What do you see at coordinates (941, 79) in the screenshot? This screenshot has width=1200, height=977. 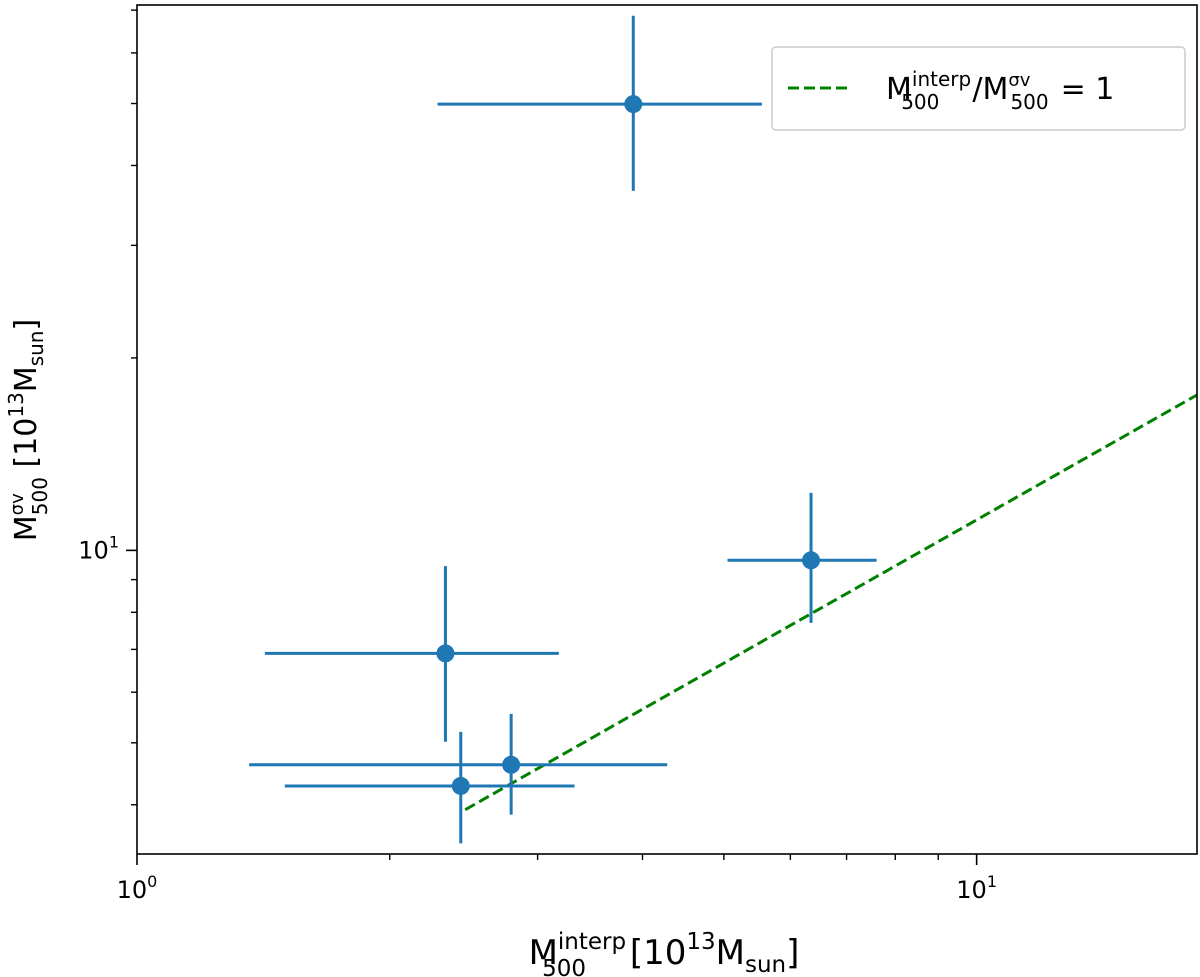 I see `legend-sup1: interp` at bounding box center [941, 79].